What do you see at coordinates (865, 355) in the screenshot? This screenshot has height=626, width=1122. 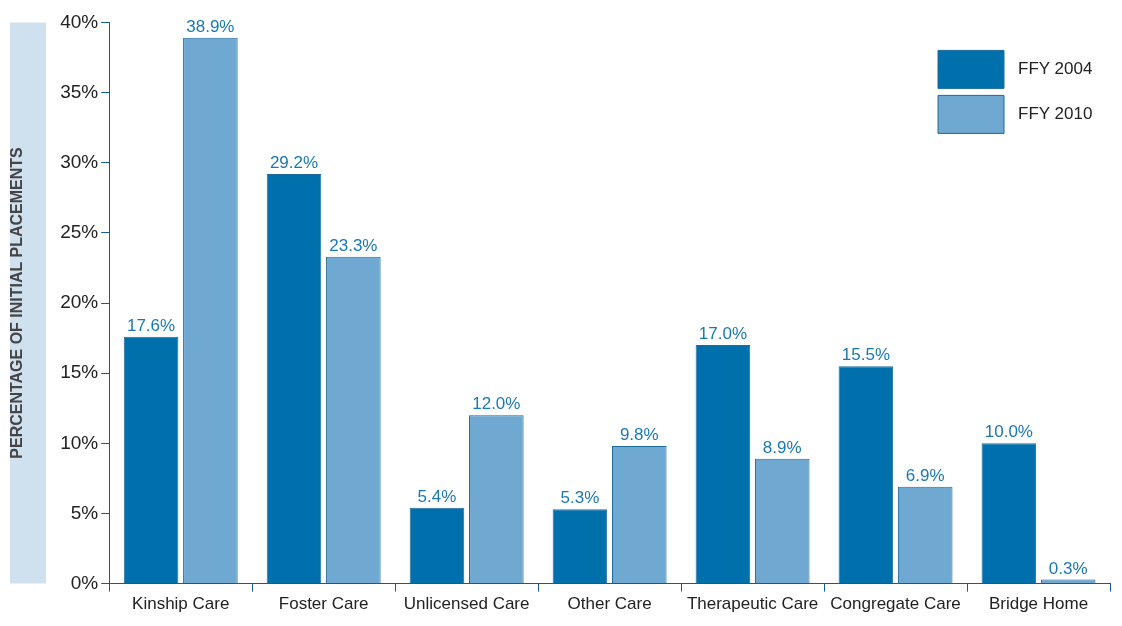 I see `data-label: 15.5%` at bounding box center [865, 355].